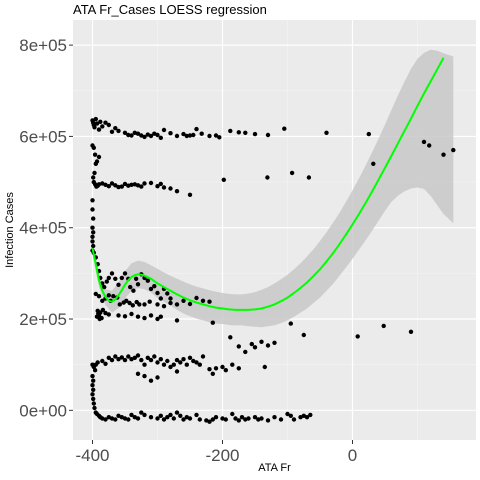 The height and width of the screenshot is (480, 480). What do you see at coordinates (43, 228) in the screenshot?
I see `y-tick-label: 4e+05` at bounding box center [43, 228].